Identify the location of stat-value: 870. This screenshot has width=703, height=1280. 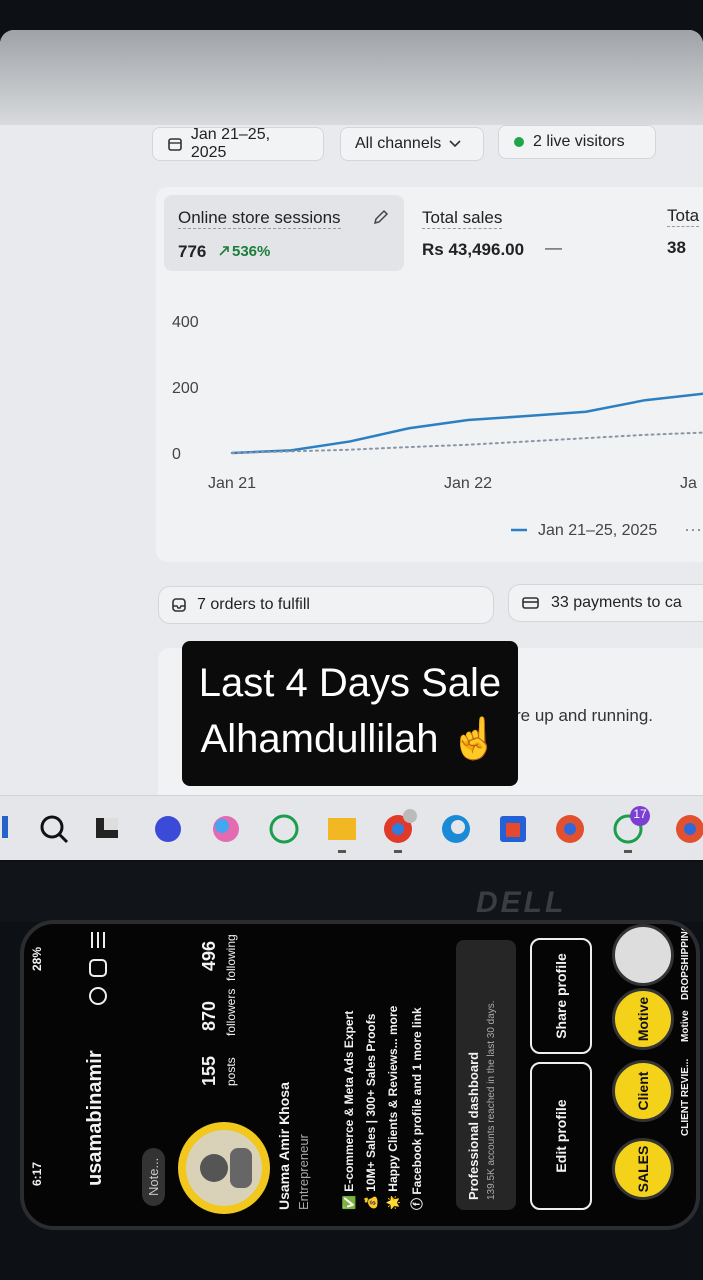
(209, 1015).